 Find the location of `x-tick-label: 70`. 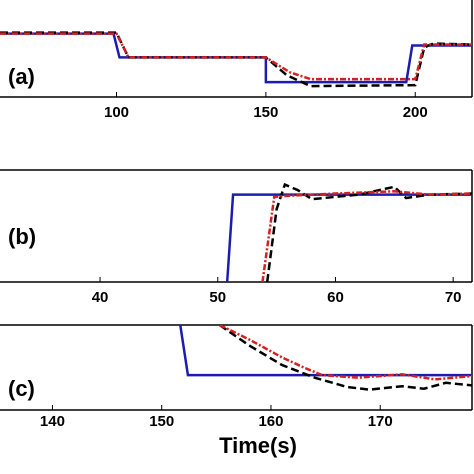

x-tick-label: 70 is located at coordinates (453, 297).